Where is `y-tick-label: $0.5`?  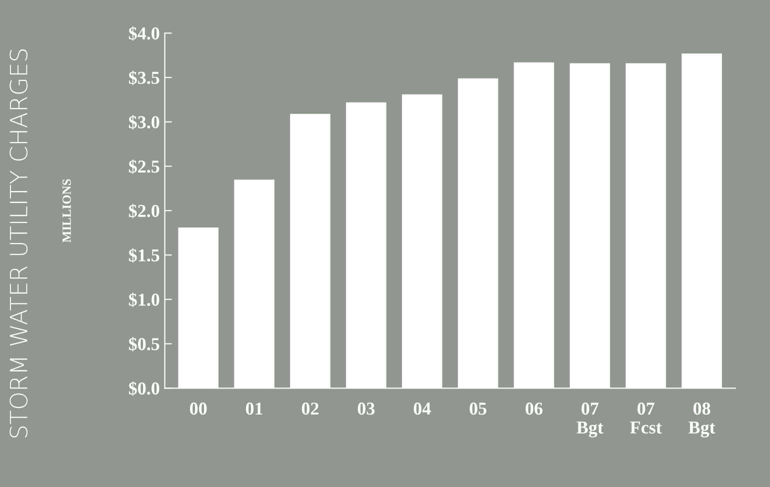
y-tick-label: $0.5 is located at coordinates (144, 344).